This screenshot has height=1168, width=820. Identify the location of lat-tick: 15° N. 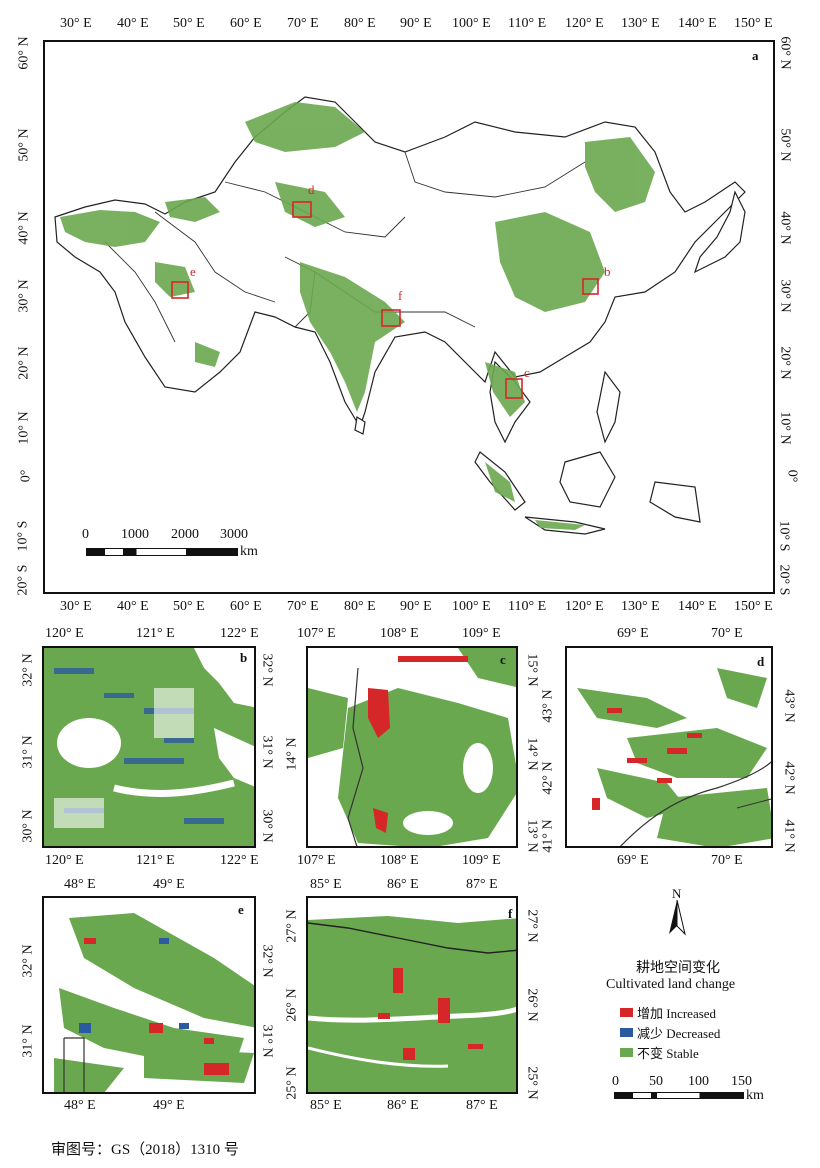
(532, 670).